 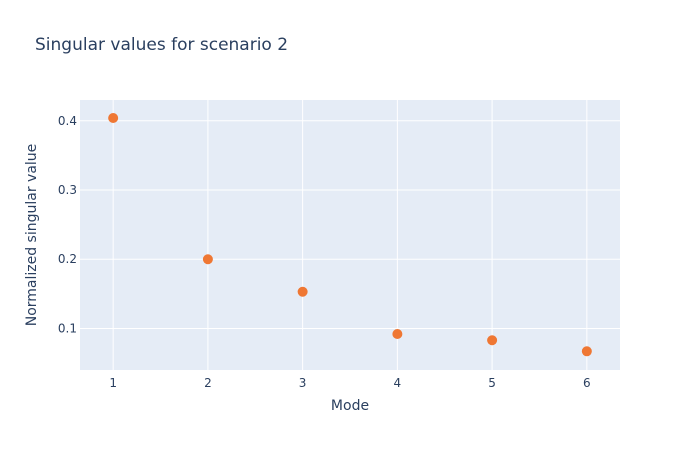 I want to click on x-tick-label: 2, so click(x=208, y=383).